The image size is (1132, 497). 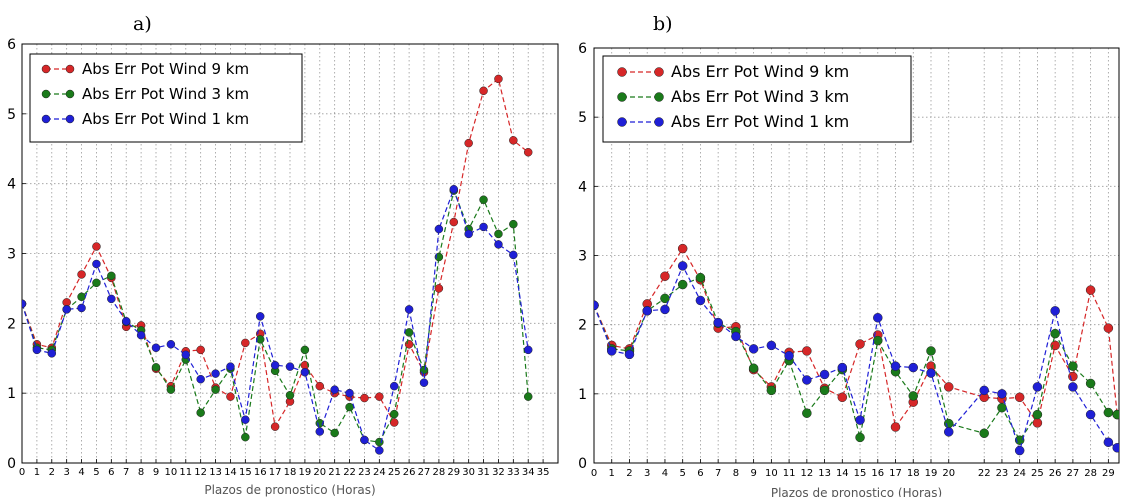 What do you see at coordinates (468, 472) in the screenshot?
I see `x-tick-label: 30` at bounding box center [468, 472].